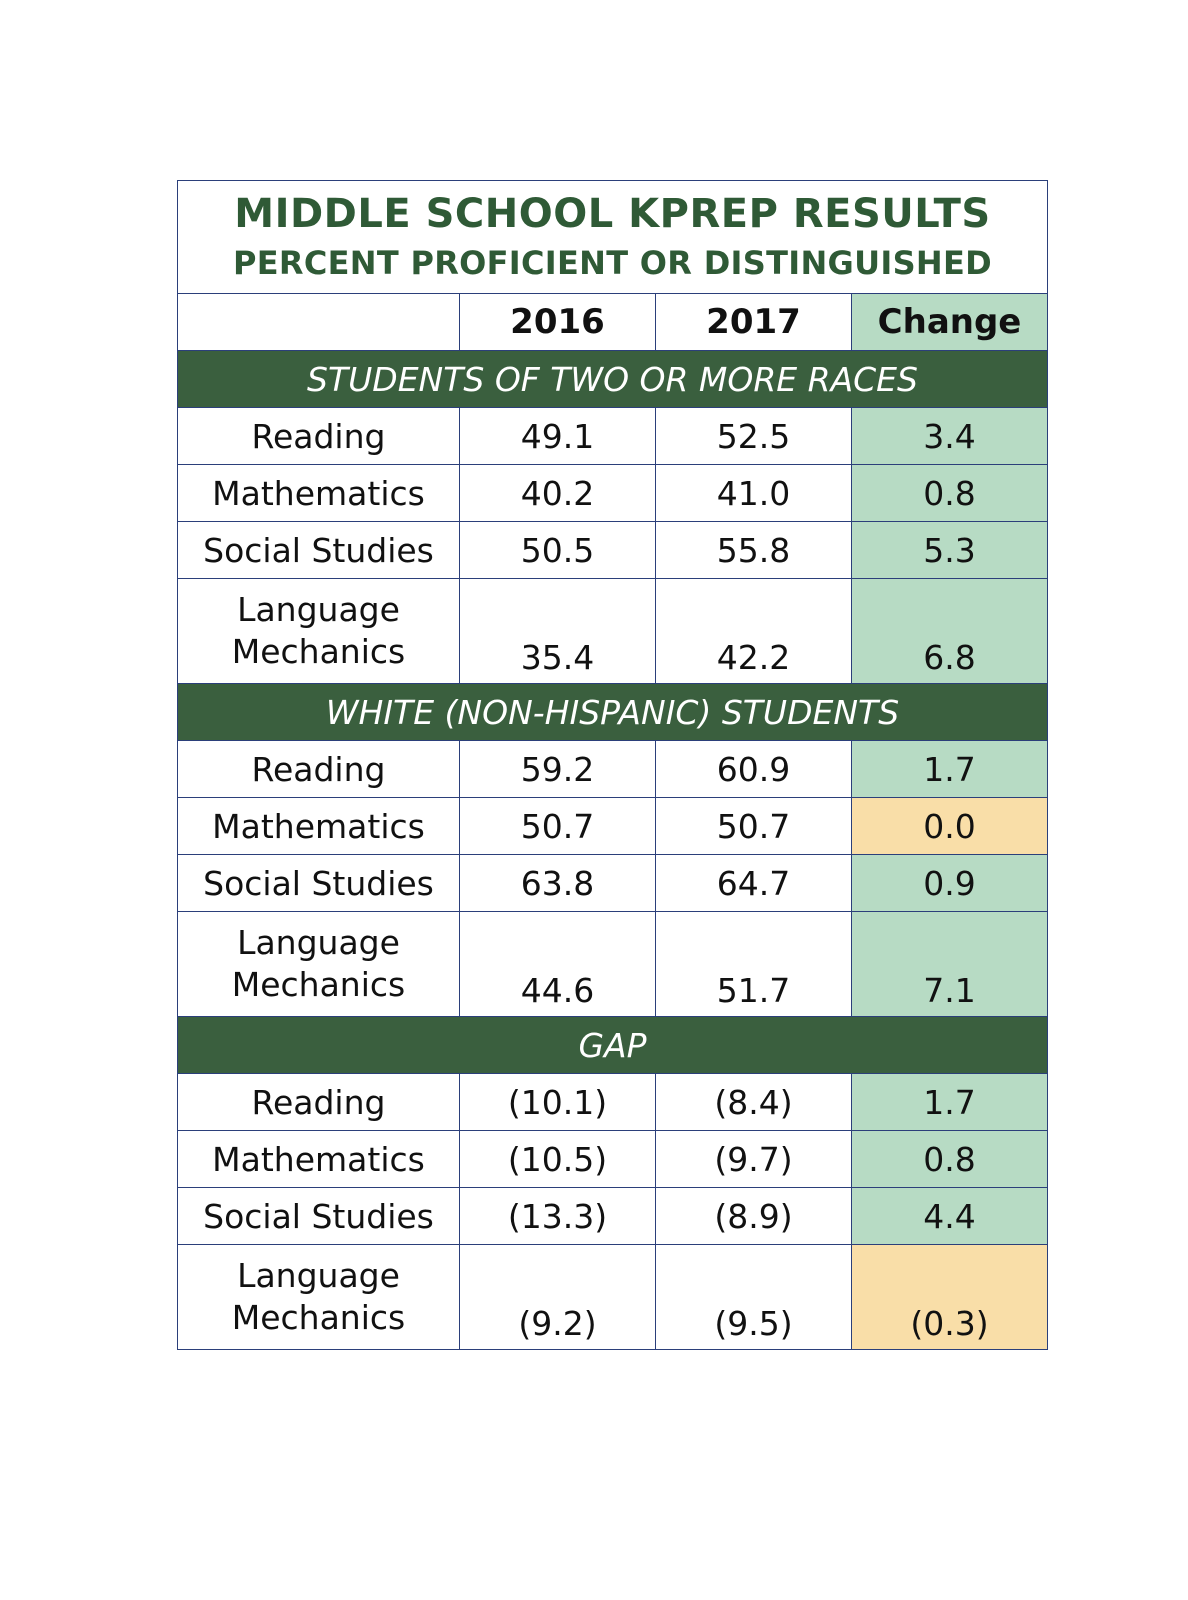 The image size is (1188, 1600). What do you see at coordinates (949, 1216) in the screenshot?
I see `change-cell: 4.4` at bounding box center [949, 1216].